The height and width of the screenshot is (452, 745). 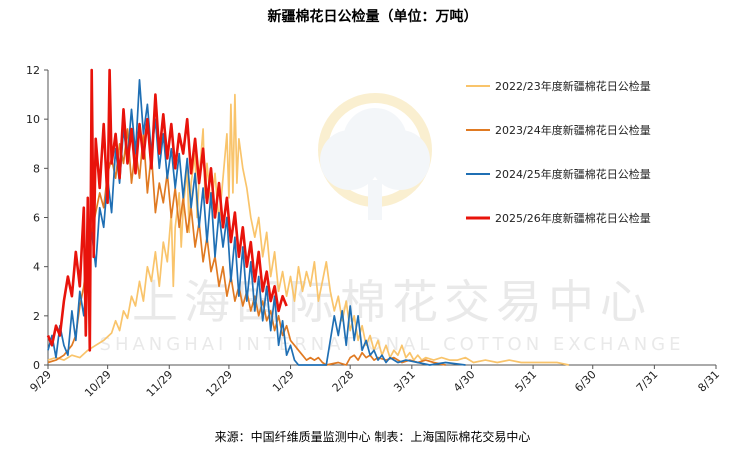 I want to click on x-tick-label: 8/31, so click(x=708, y=381).